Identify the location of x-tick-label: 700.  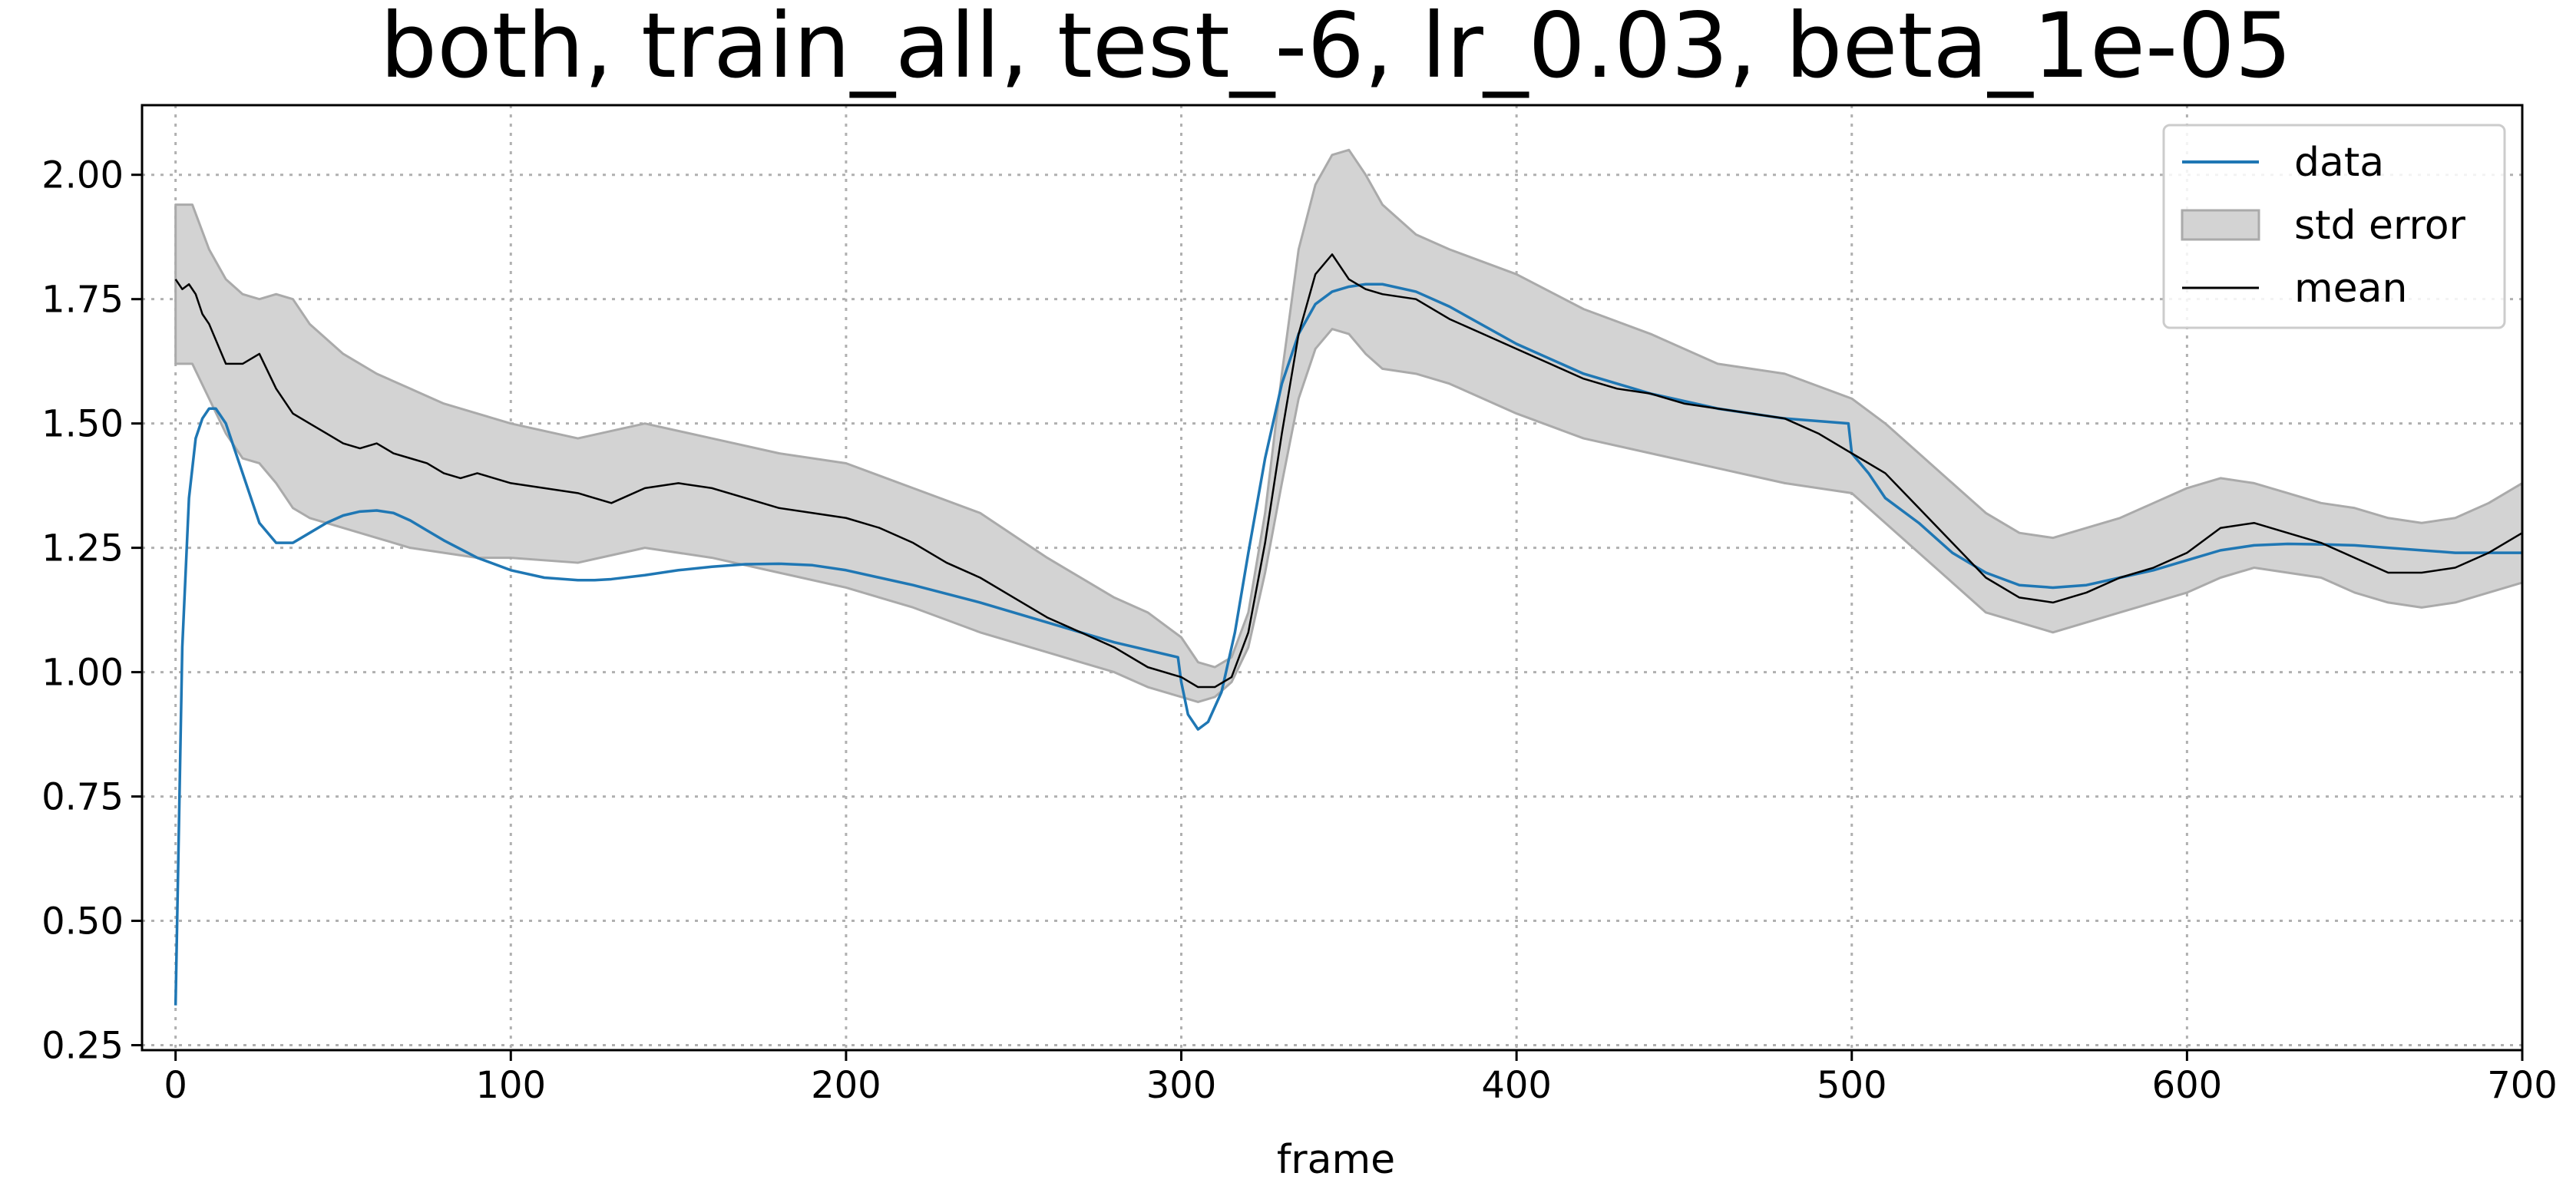
(2522, 1085).